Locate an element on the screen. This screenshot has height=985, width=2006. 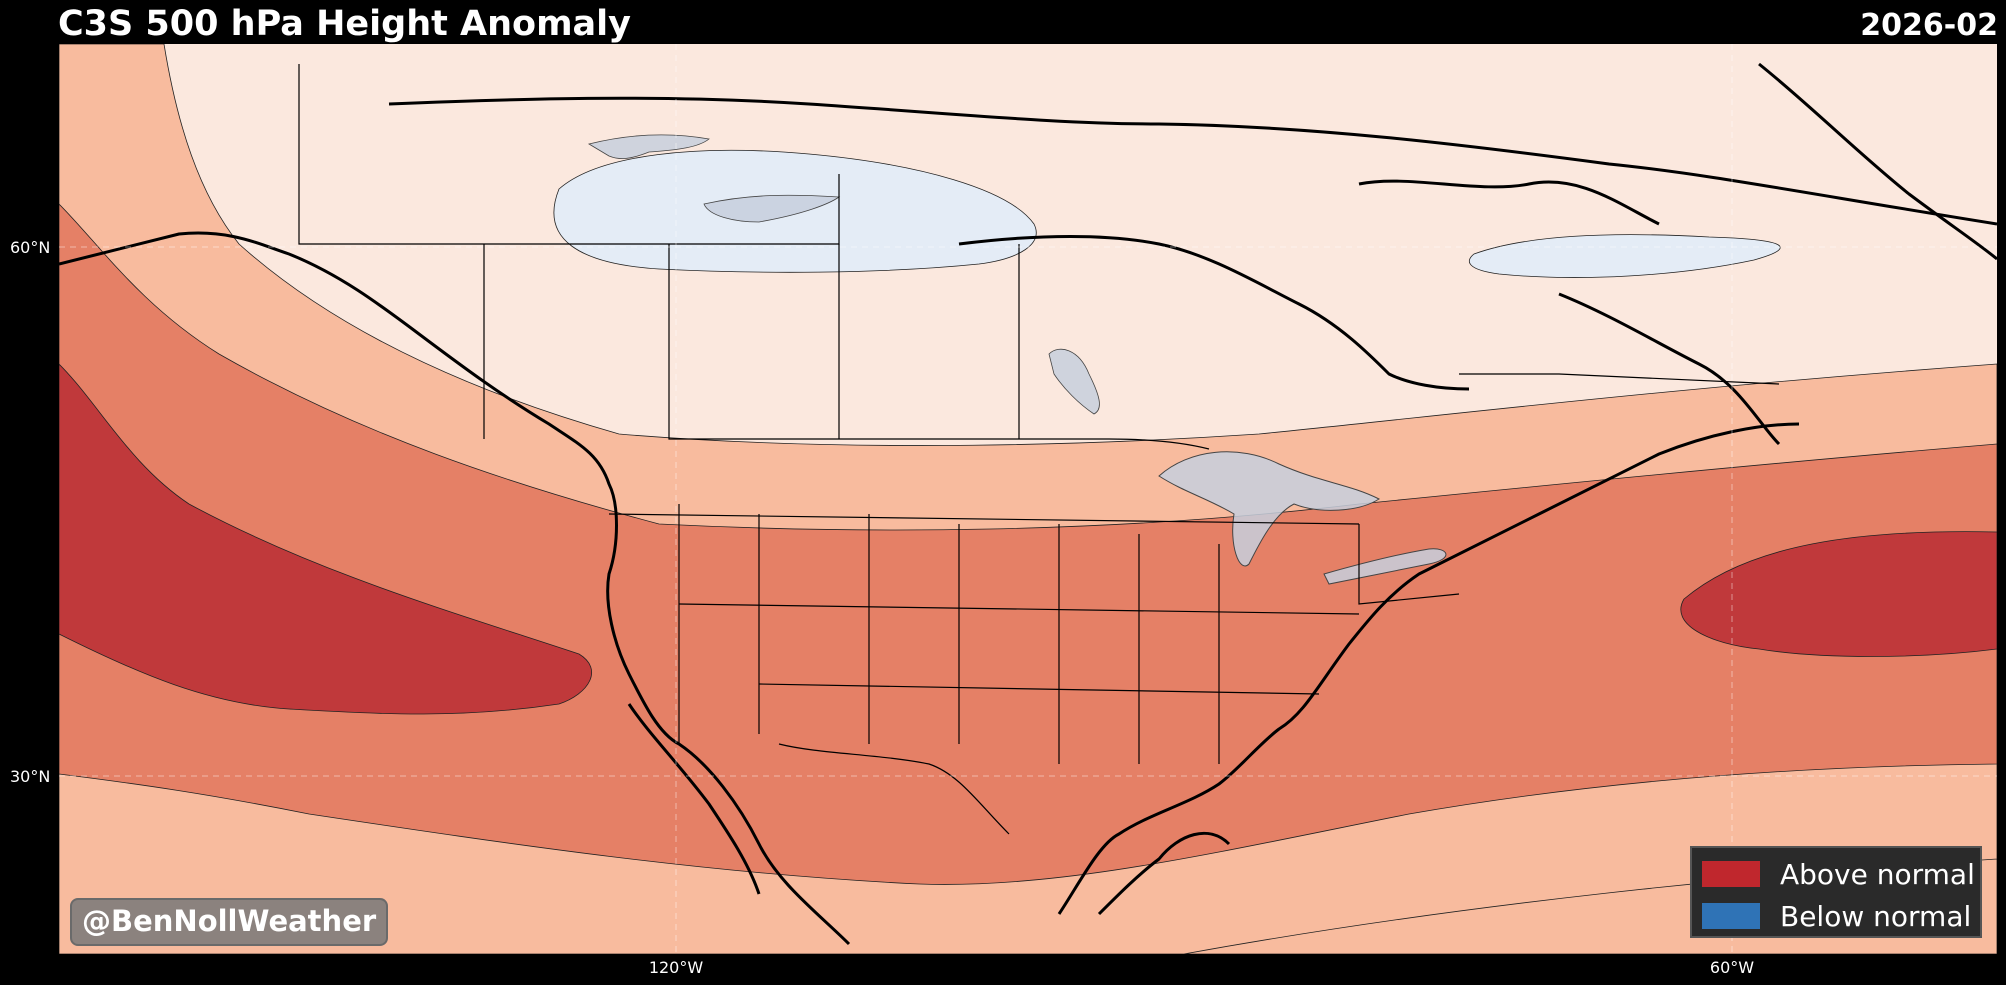
great-slave-lake is located at coordinates (772, 208).